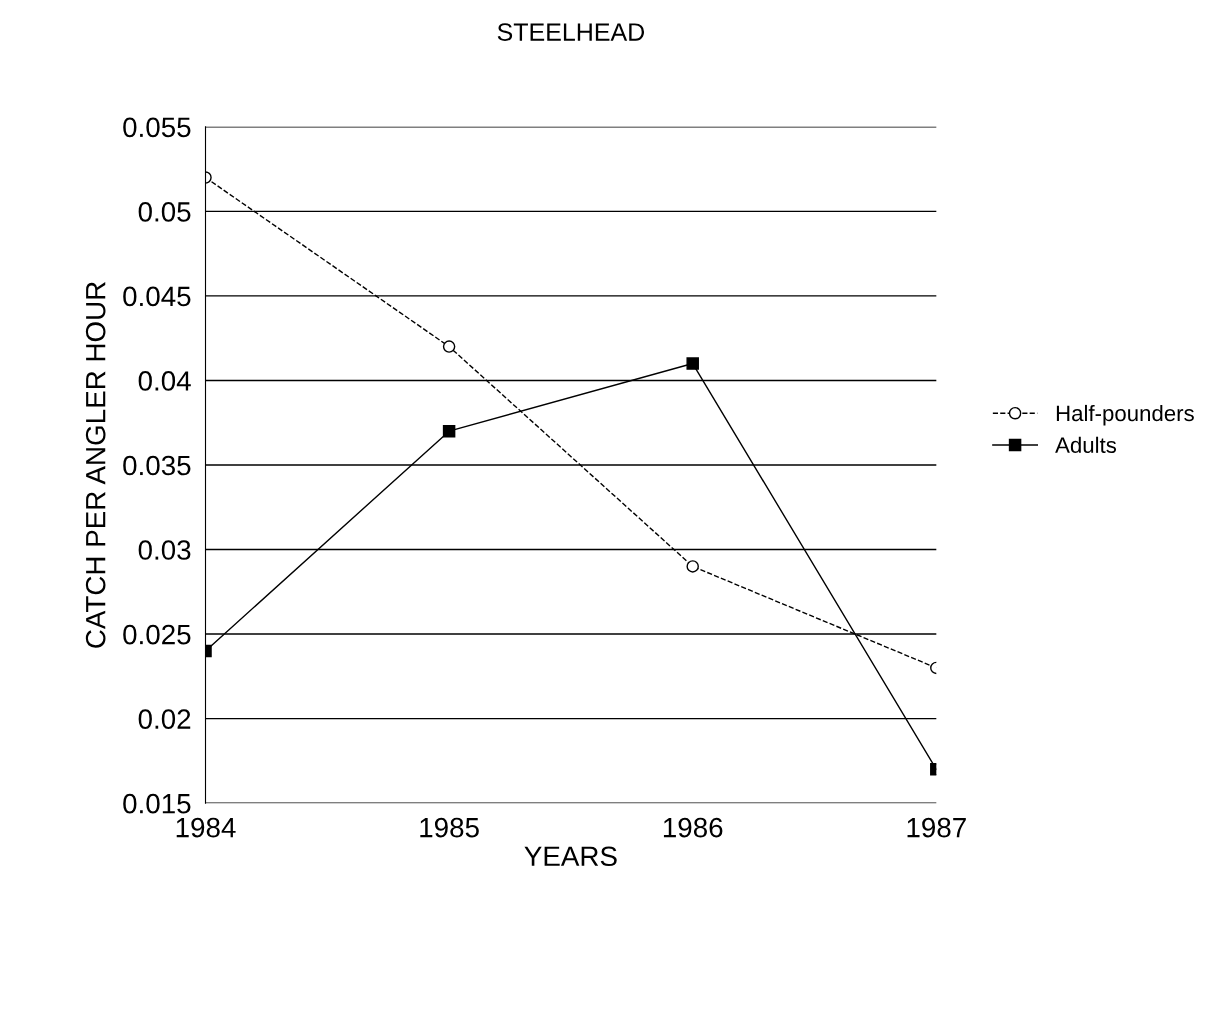 This screenshot has height=1031, width=1216. I want to click on x-tick-label: 1986, so click(693, 827).